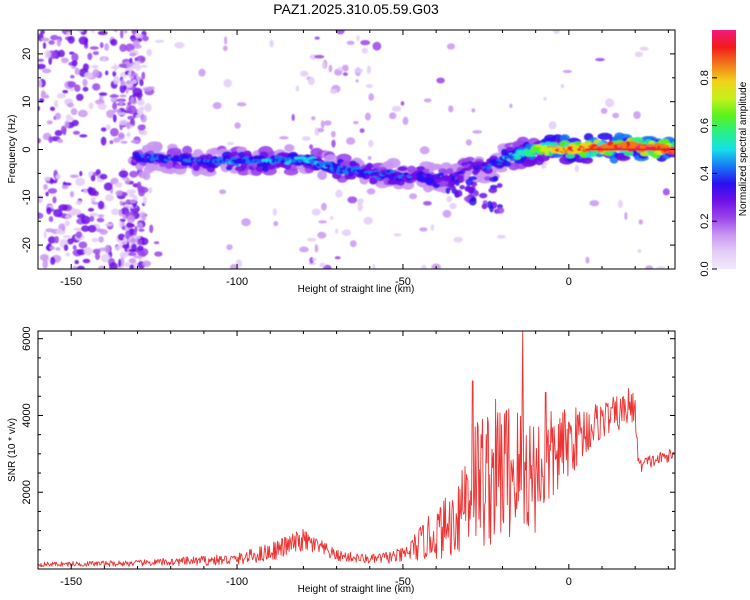 This screenshot has height=600, width=750. I want to click on y-tick-label: 20, so click(27, 54).